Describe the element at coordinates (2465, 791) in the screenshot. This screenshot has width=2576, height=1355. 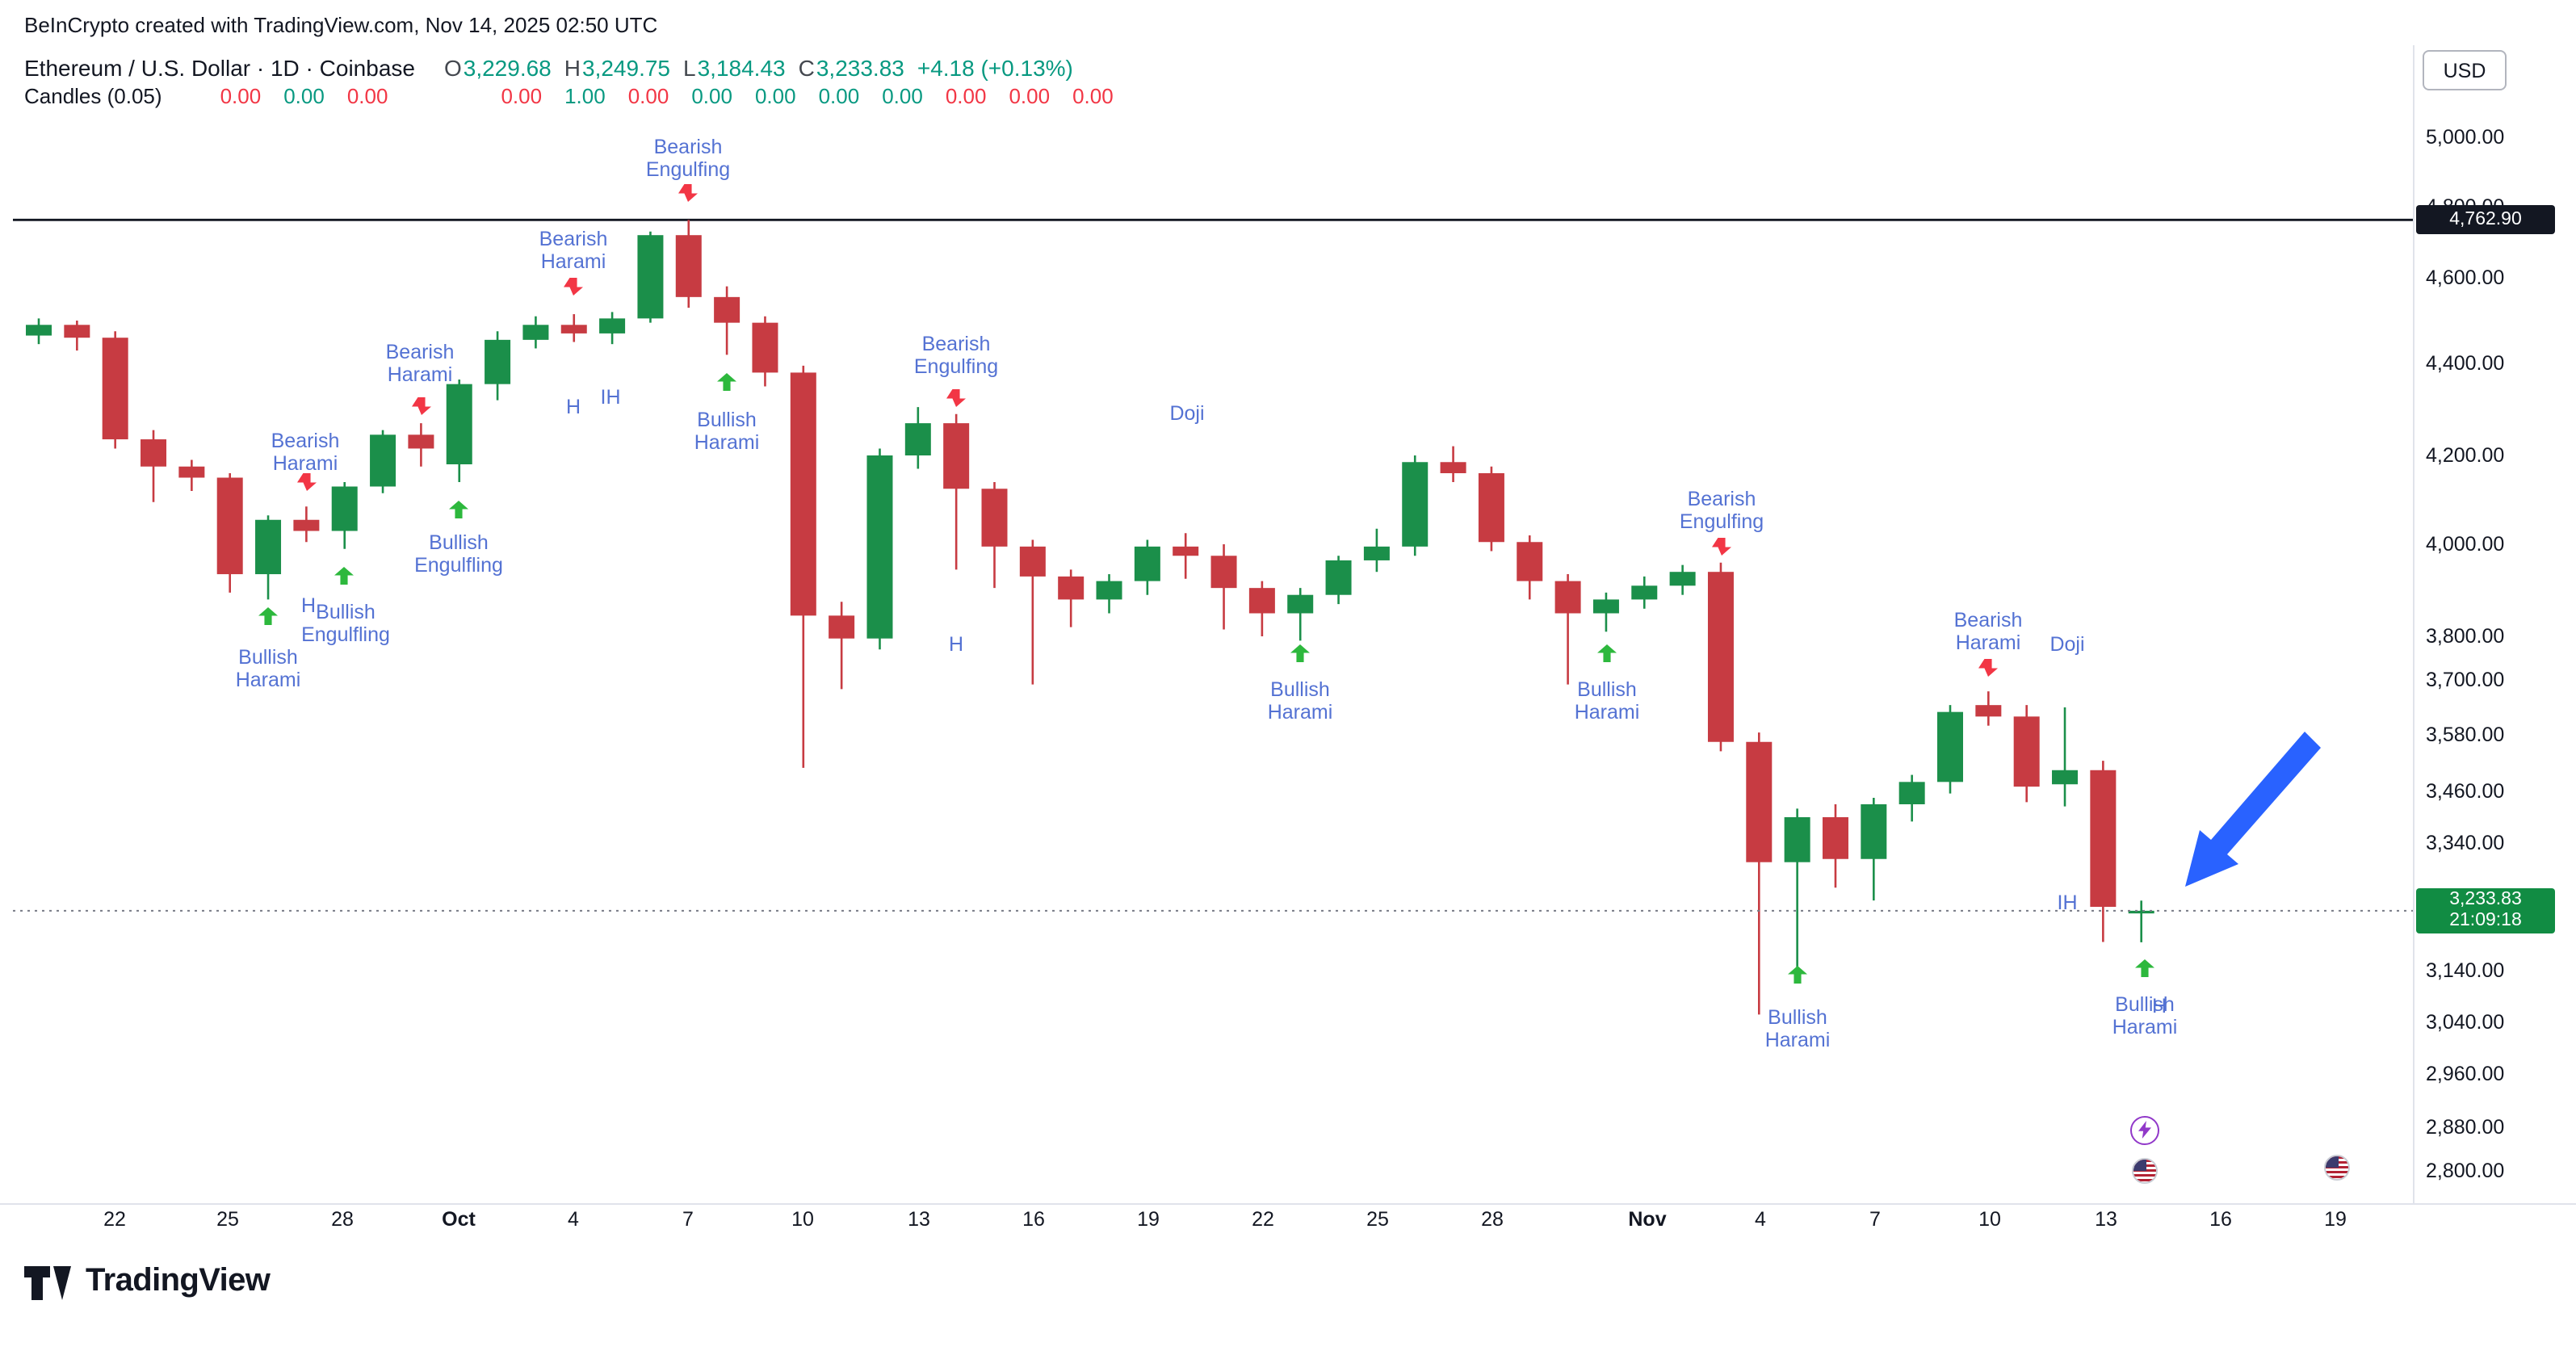
I see `price-axis-label: 3,460.00` at that location.